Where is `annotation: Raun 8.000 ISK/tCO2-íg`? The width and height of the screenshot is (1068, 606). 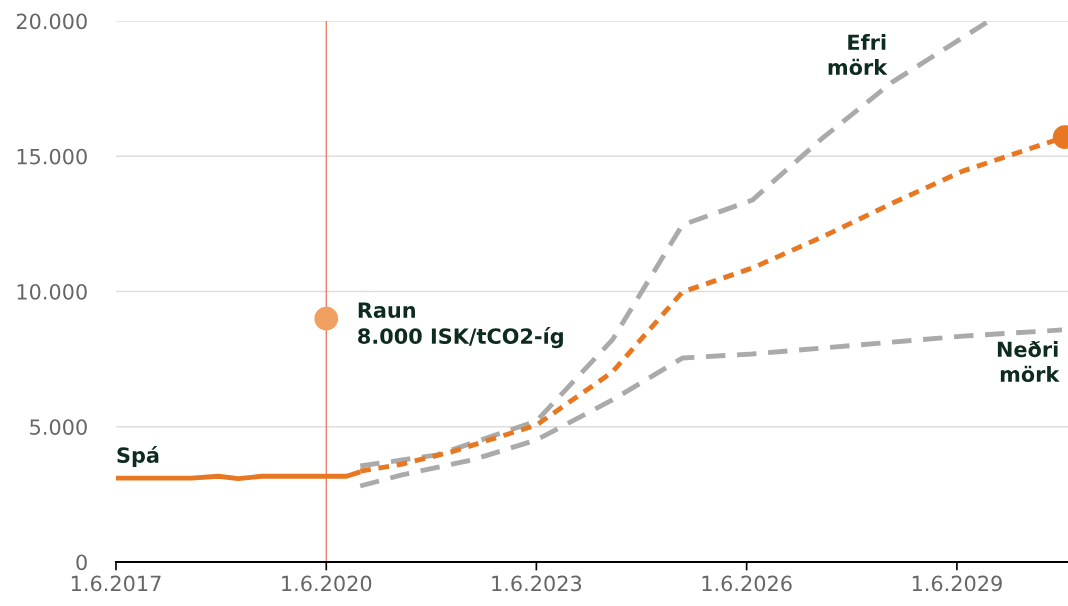 annotation: Raun 8.000 ISK/tCO2-íg is located at coordinates (460, 325).